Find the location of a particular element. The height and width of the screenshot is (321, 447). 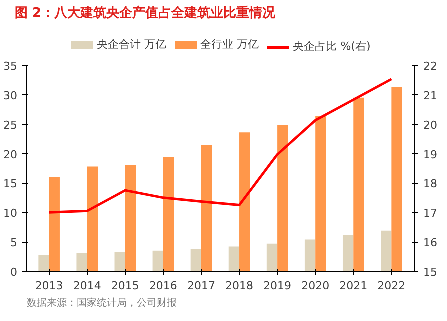

y2-tick-label: 22 is located at coordinates (431, 66).